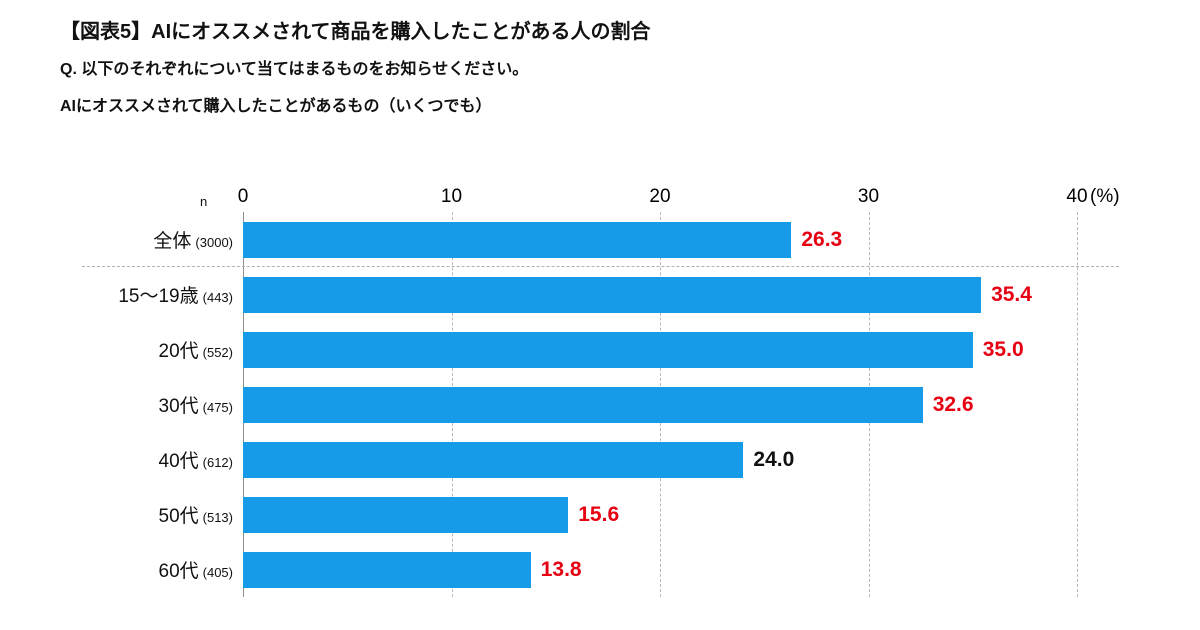  Describe the element at coordinates (178, 406) in the screenshot. I see `category-label: 30代` at that location.